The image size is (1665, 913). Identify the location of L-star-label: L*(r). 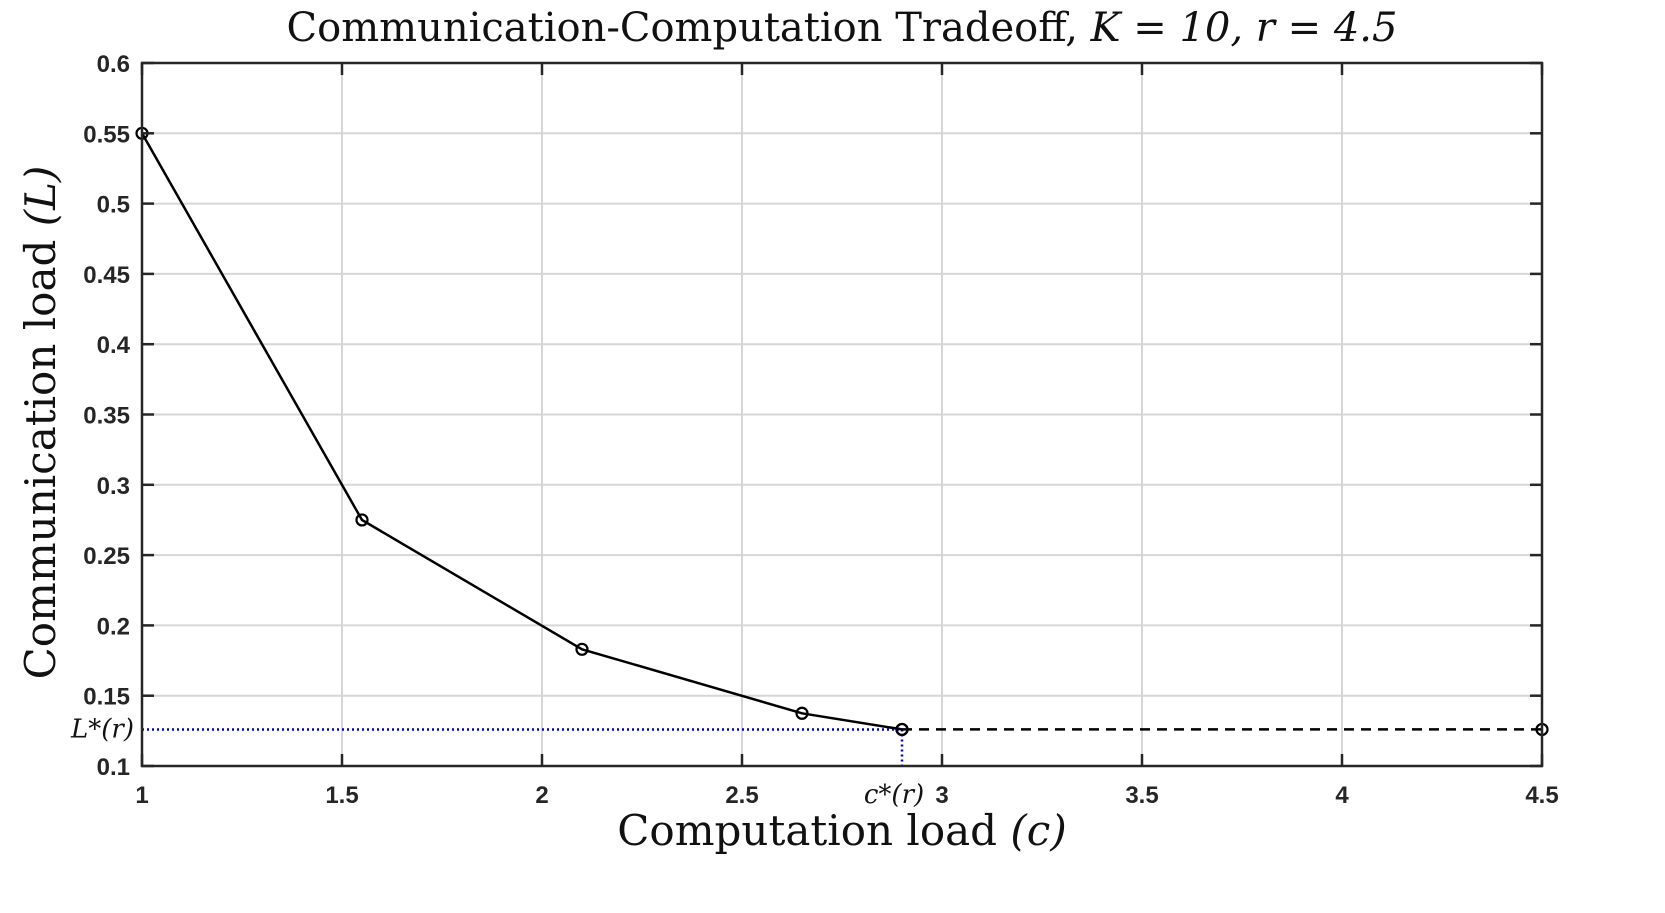
(102, 729).